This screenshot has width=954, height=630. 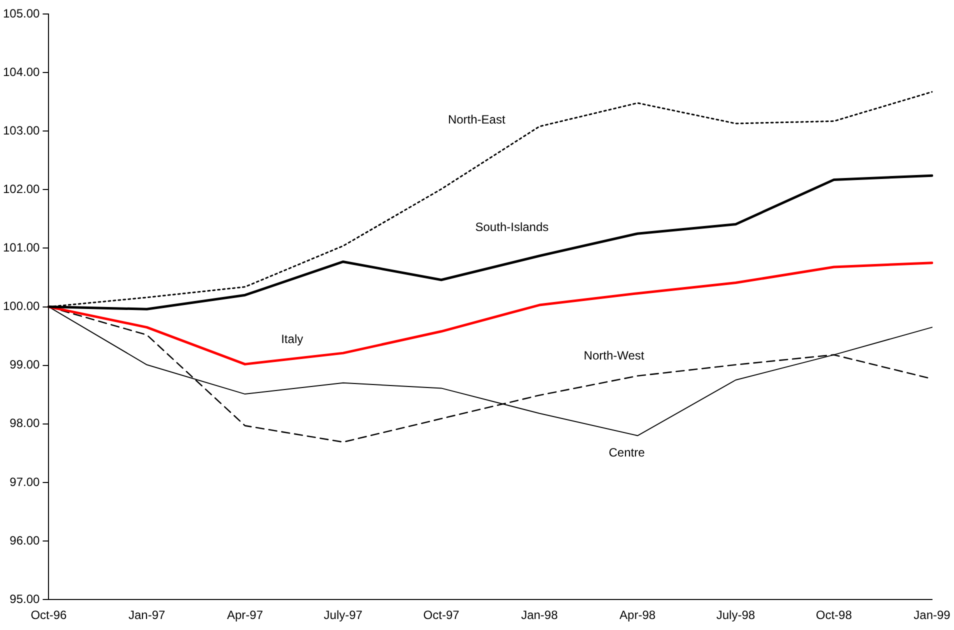 I want to click on x-tick-label: Jan-97, so click(x=147, y=615).